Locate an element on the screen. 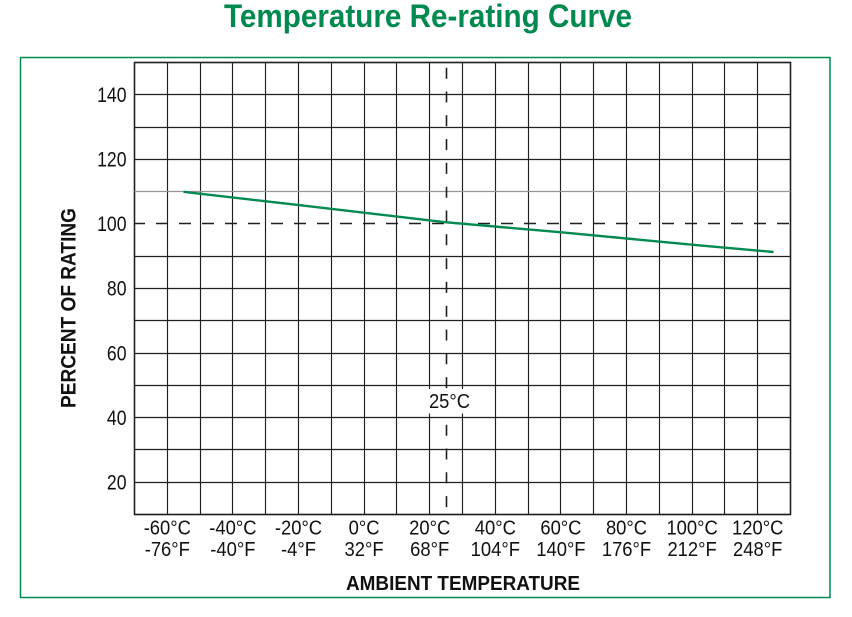  svg-text: 60 is located at coordinates (117, 353).